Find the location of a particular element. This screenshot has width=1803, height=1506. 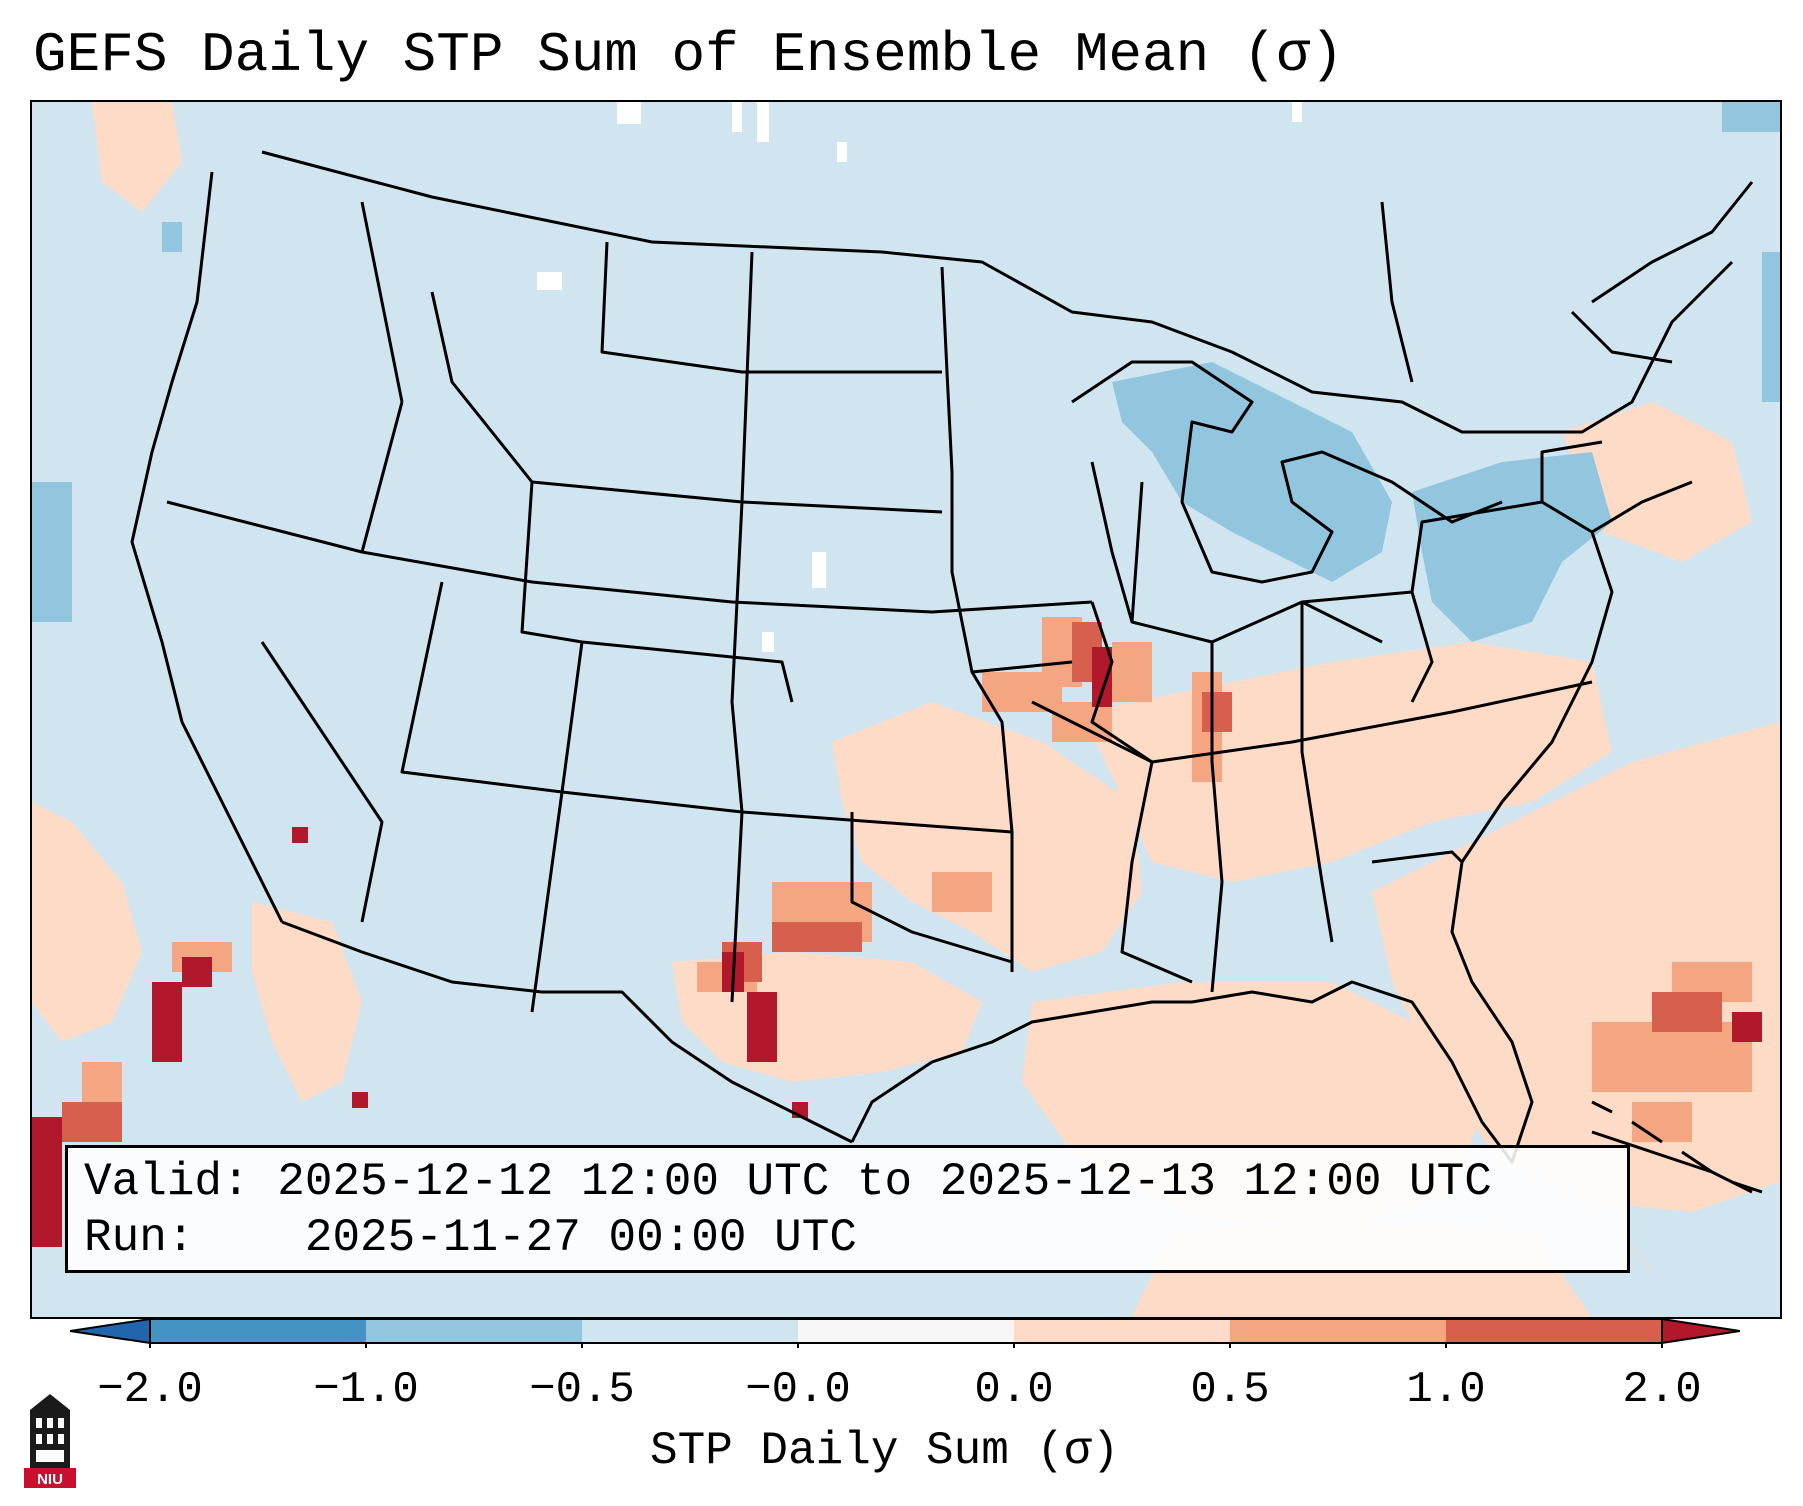

colorbar-tick-label: 1.0 is located at coordinates (1446, 1390).